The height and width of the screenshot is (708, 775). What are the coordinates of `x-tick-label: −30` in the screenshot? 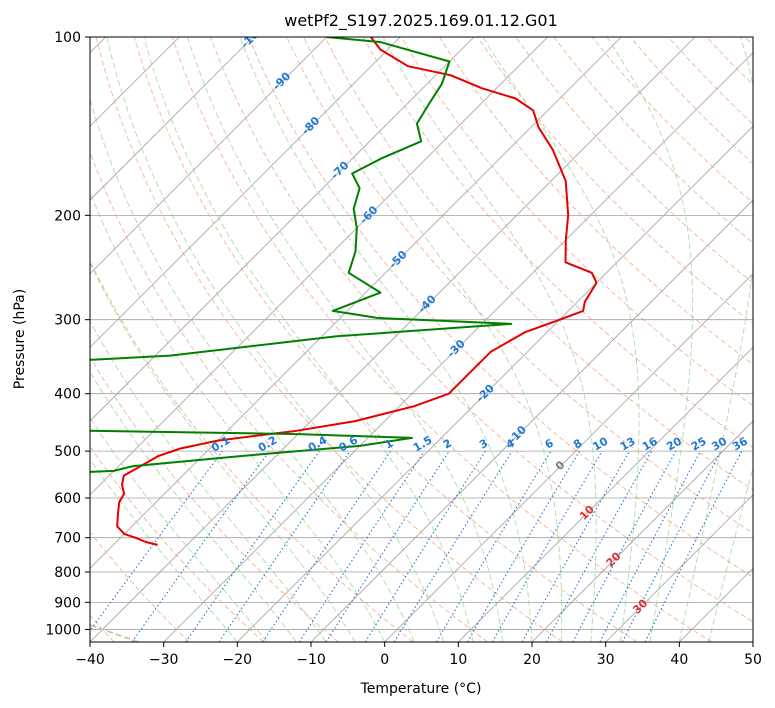 It's located at (164, 660).